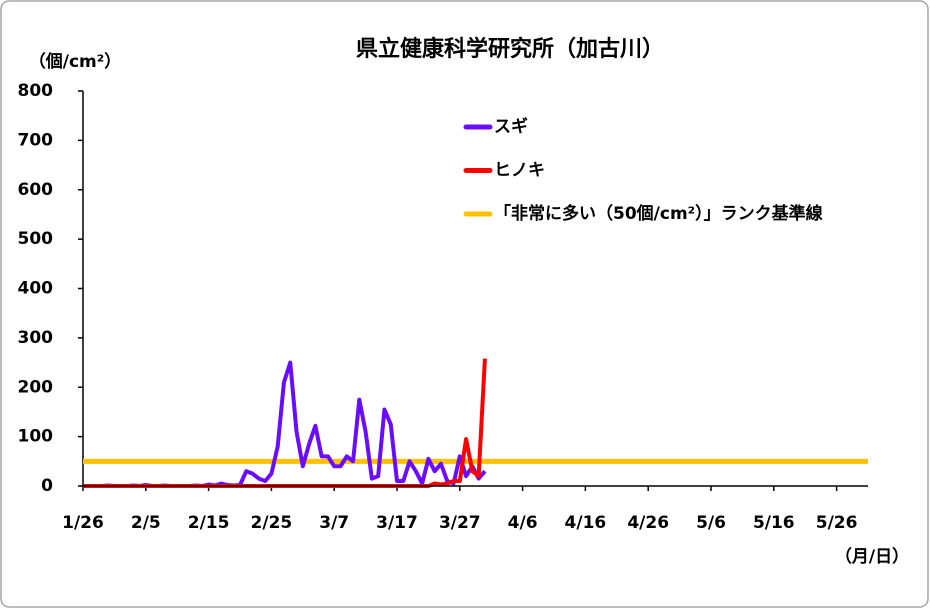  Describe the element at coordinates (711, 523) in the screenshot. I see `x-tick-label: 5/6` at that location.